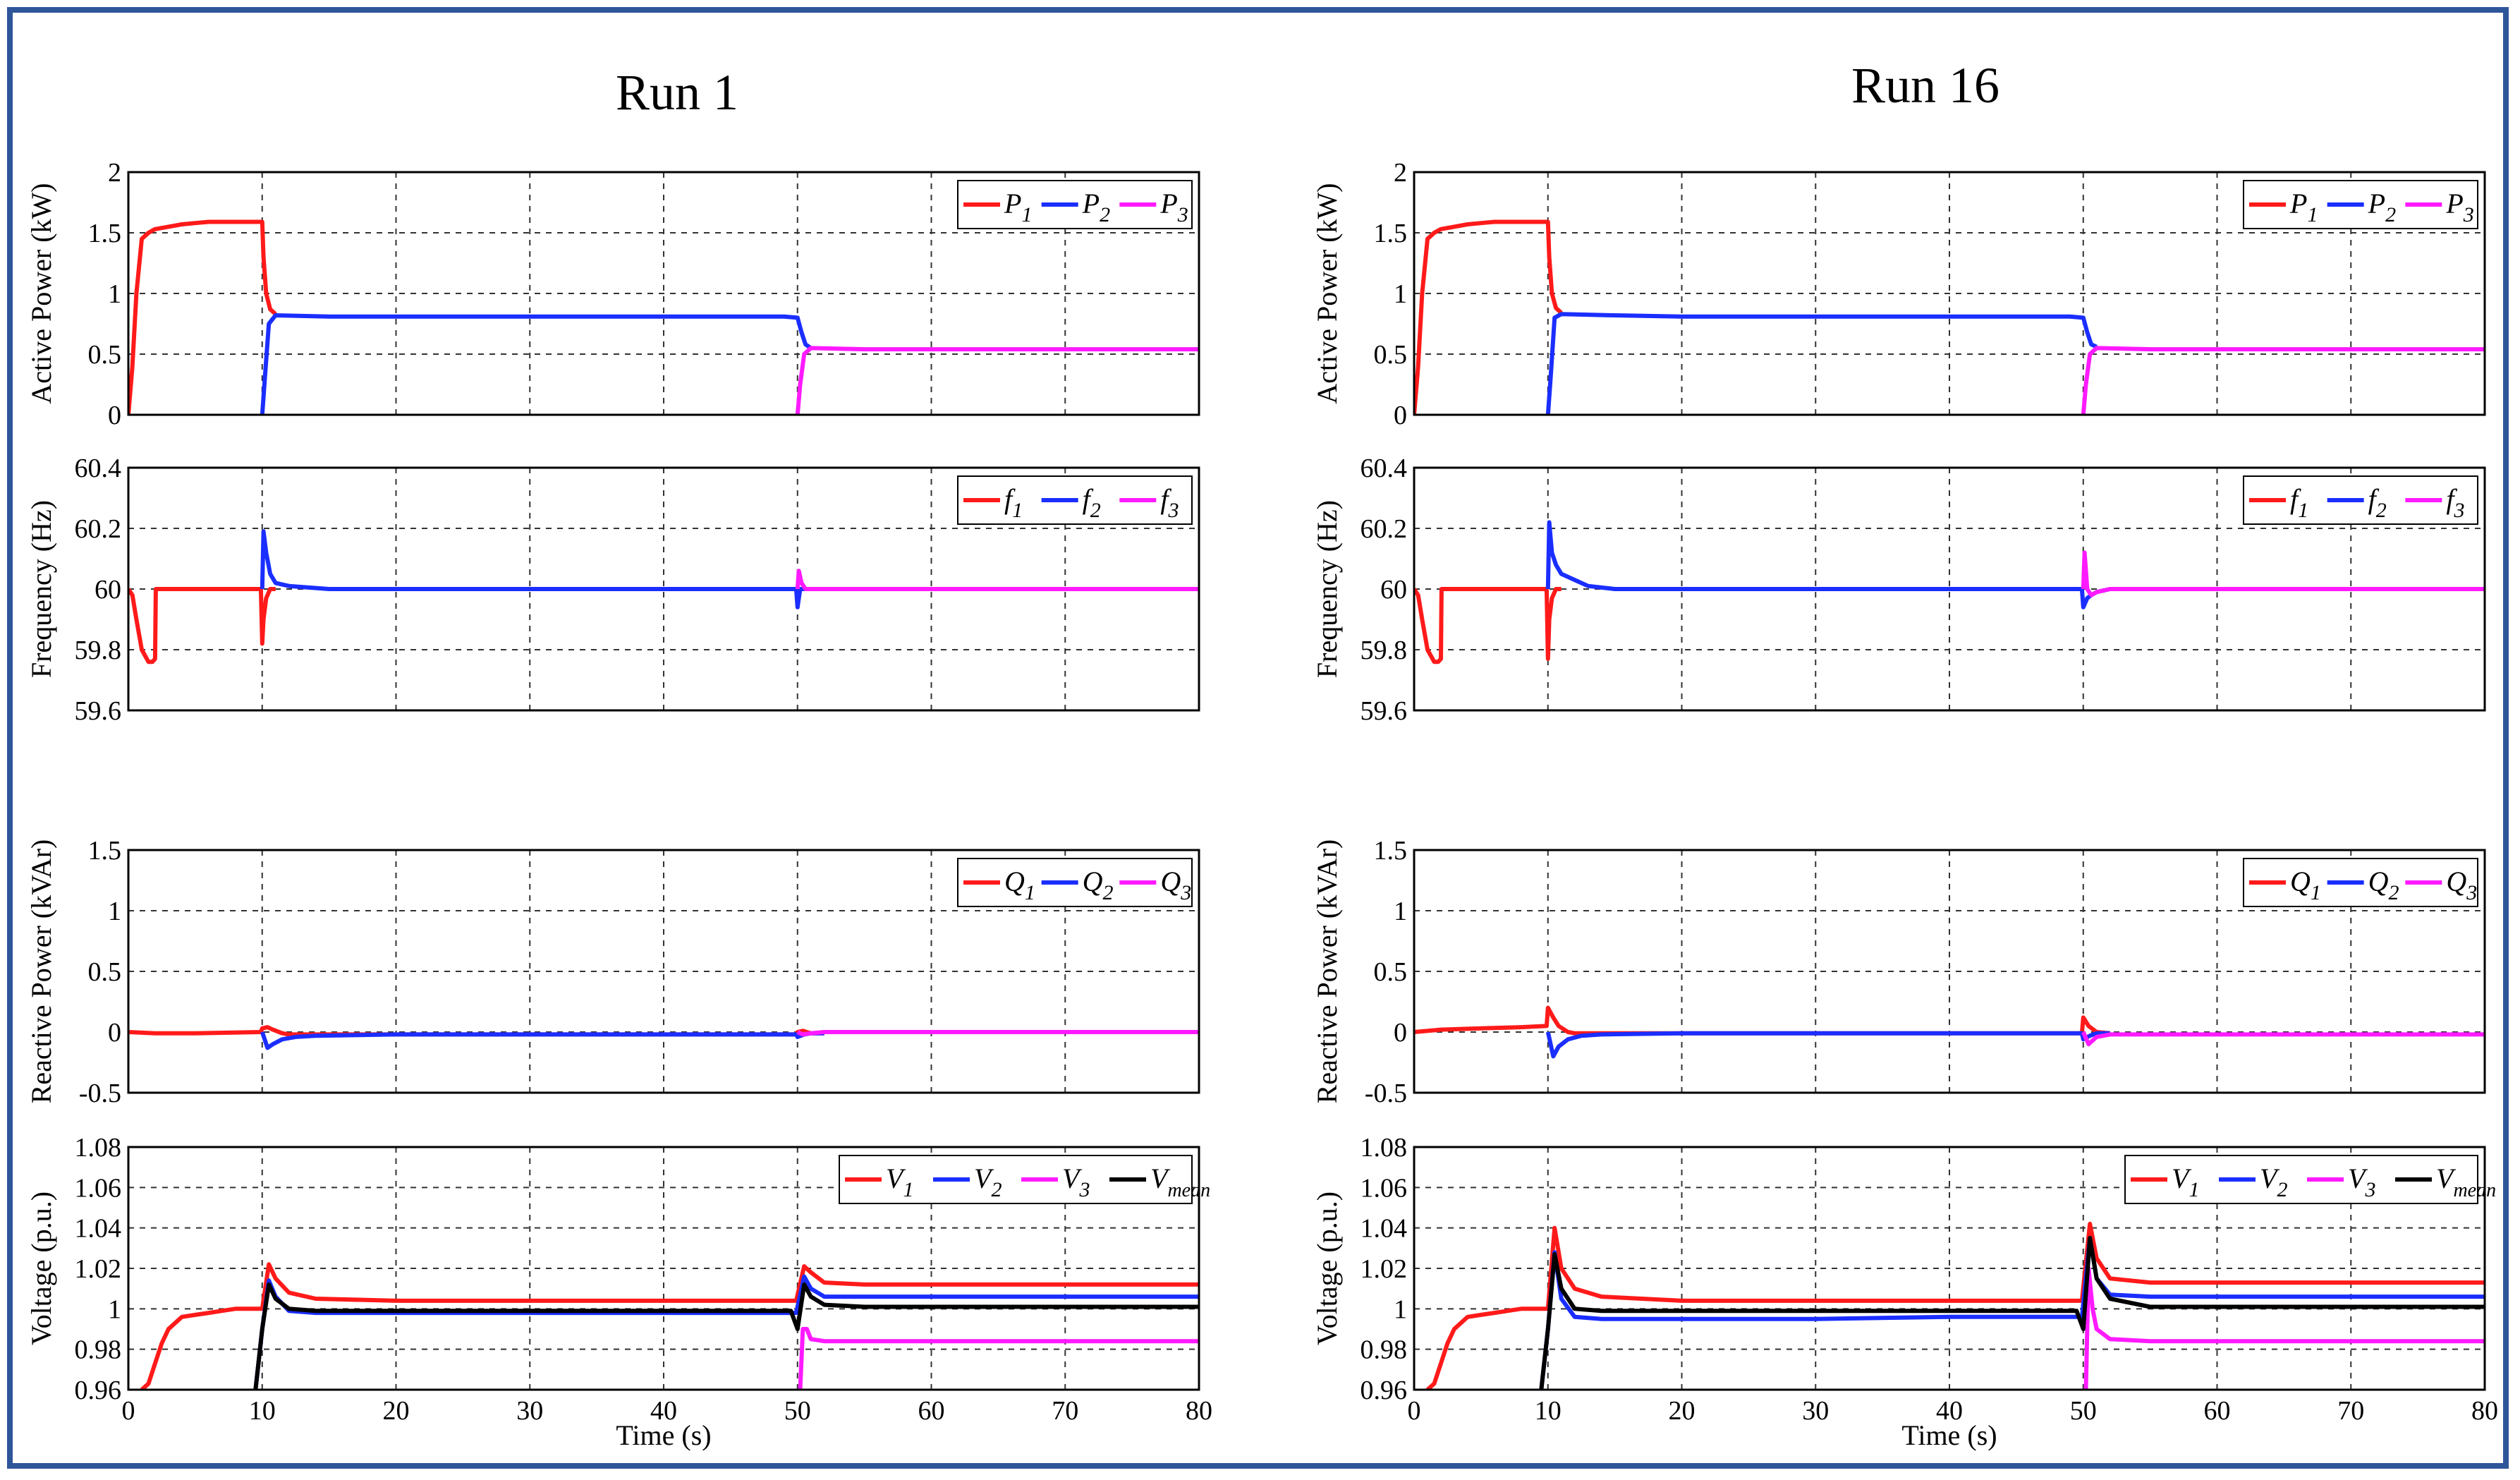  Describe the element at coordinates (1925, 86) in the screenshot. I see `run-16-title: Run 16` at that location.